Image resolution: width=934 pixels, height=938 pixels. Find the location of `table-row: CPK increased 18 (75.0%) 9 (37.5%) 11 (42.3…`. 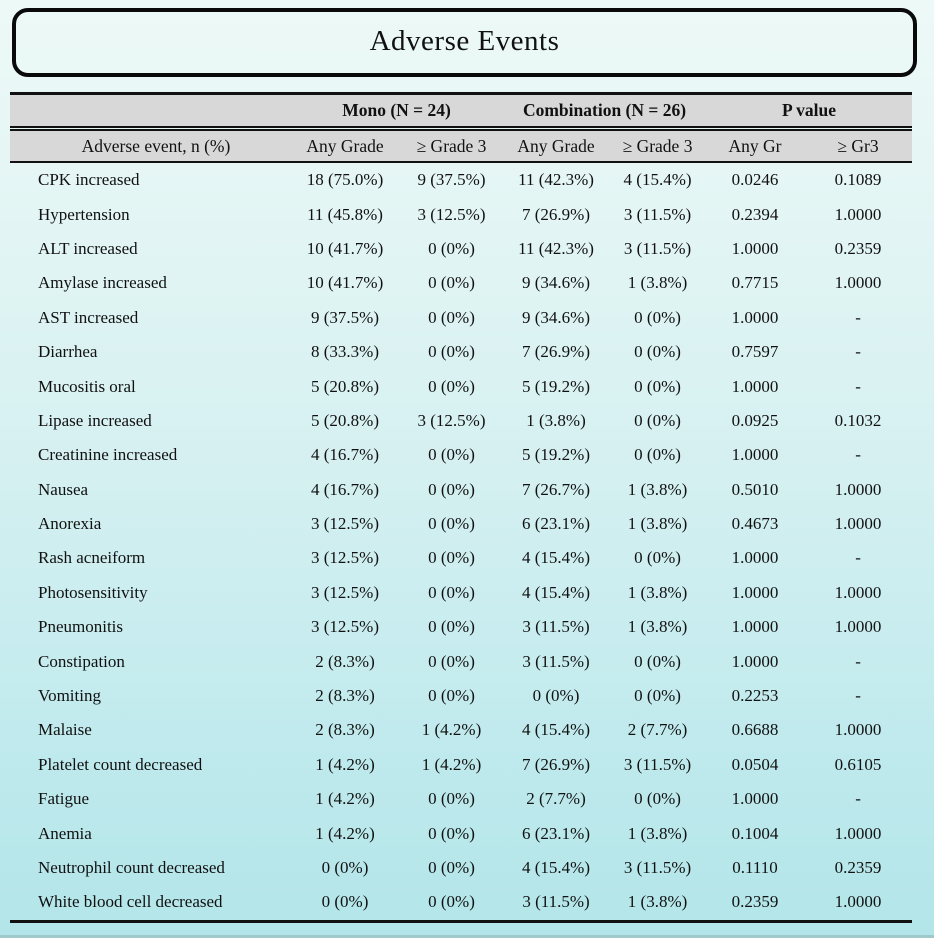

table-row: CPK increased 18 (75.0%) 9 (37.5%) 11 (42.3… is located at coordinates (461, 179).